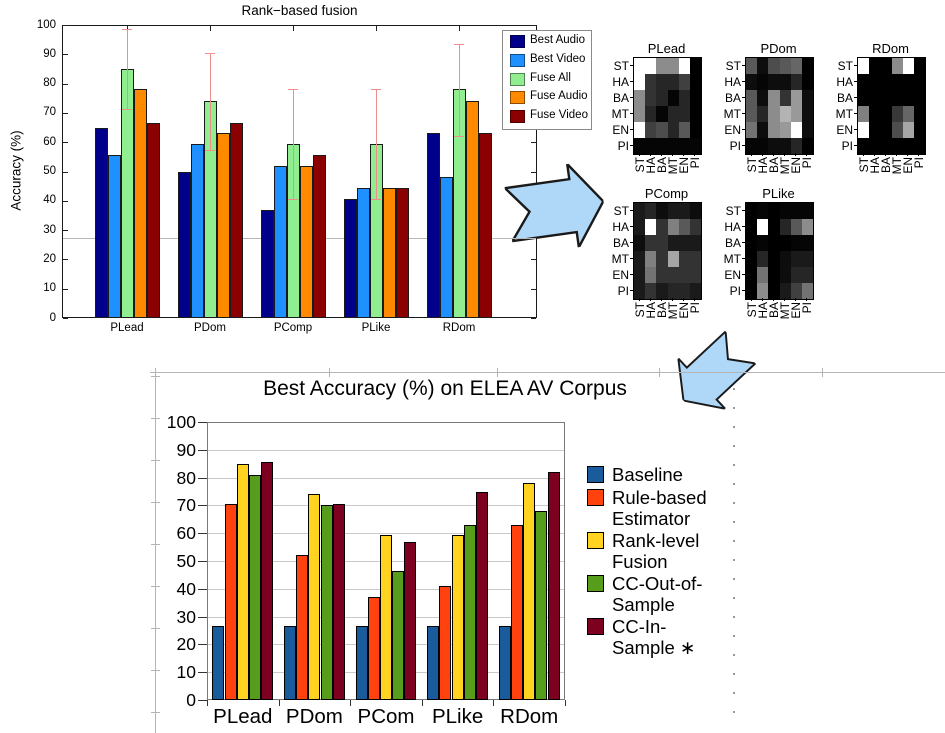  Describe the element at coordinates (796, 130) in the screenshot. I see `heatmap-cell-pdom-EN-EN` at that location.